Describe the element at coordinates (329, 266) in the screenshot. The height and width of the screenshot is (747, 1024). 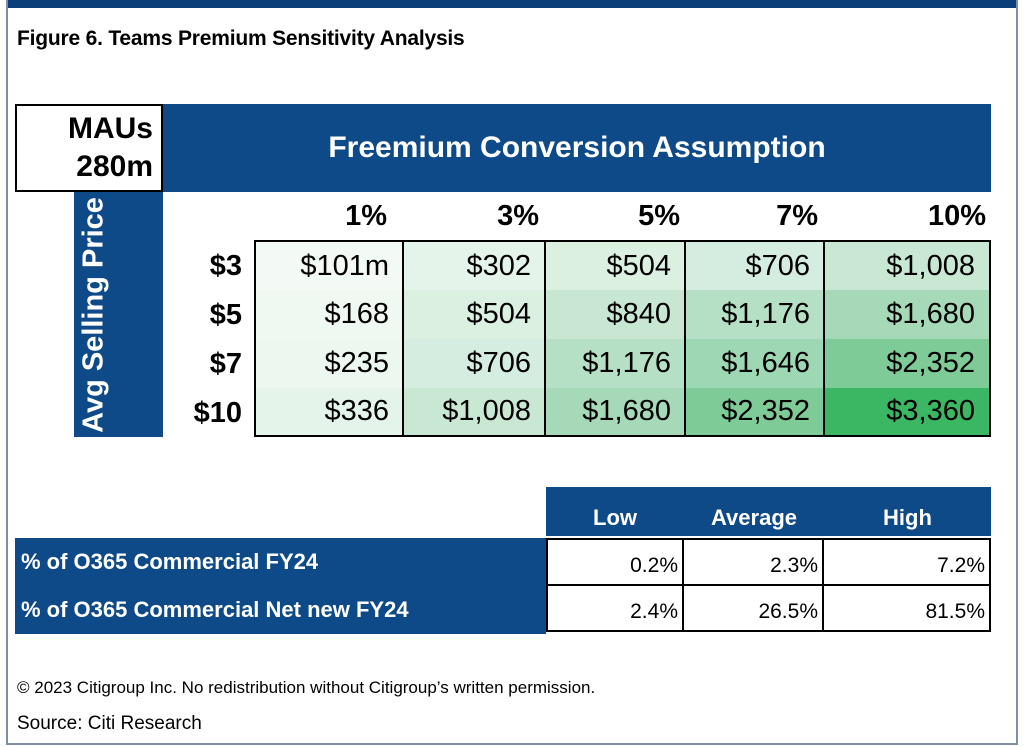
I see `grid-cell: $101m` at that location.